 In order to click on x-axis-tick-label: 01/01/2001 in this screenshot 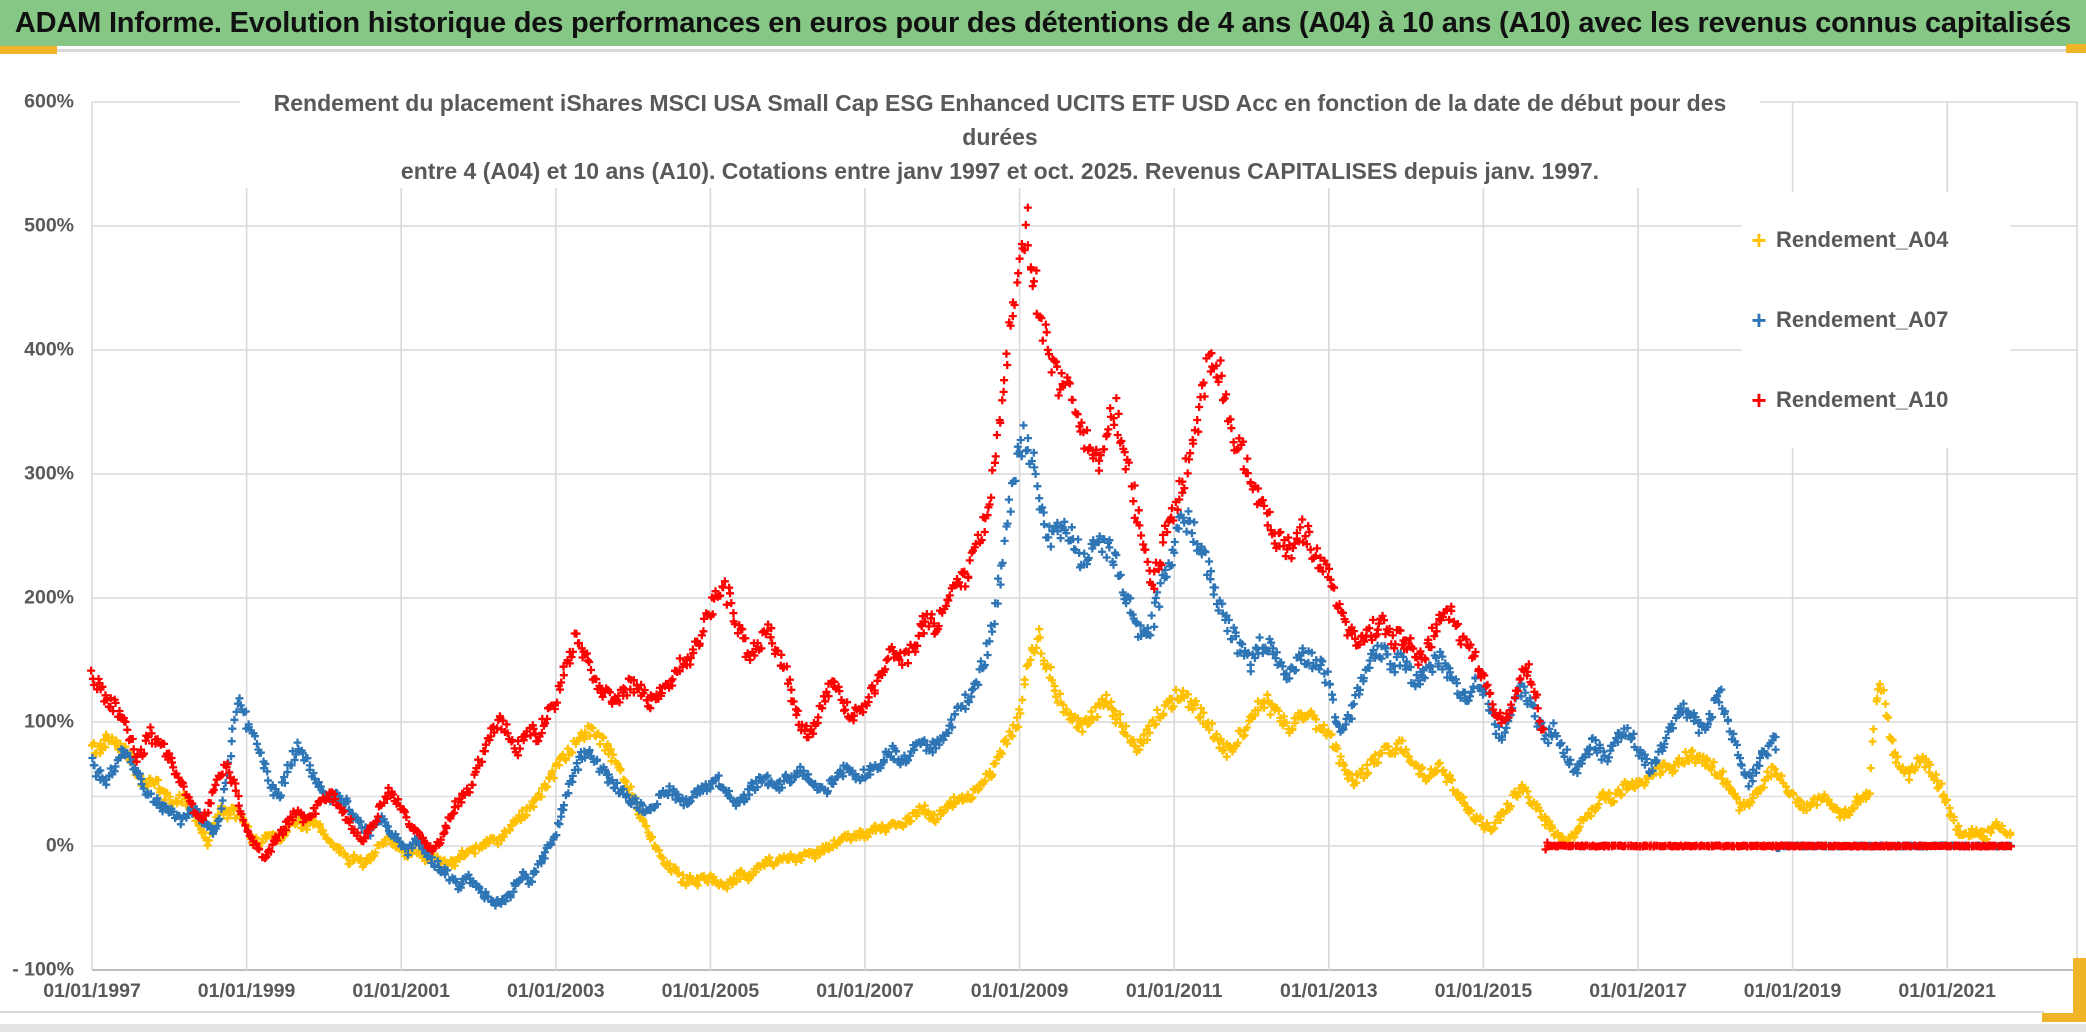, I will do `click(401, 991)`.